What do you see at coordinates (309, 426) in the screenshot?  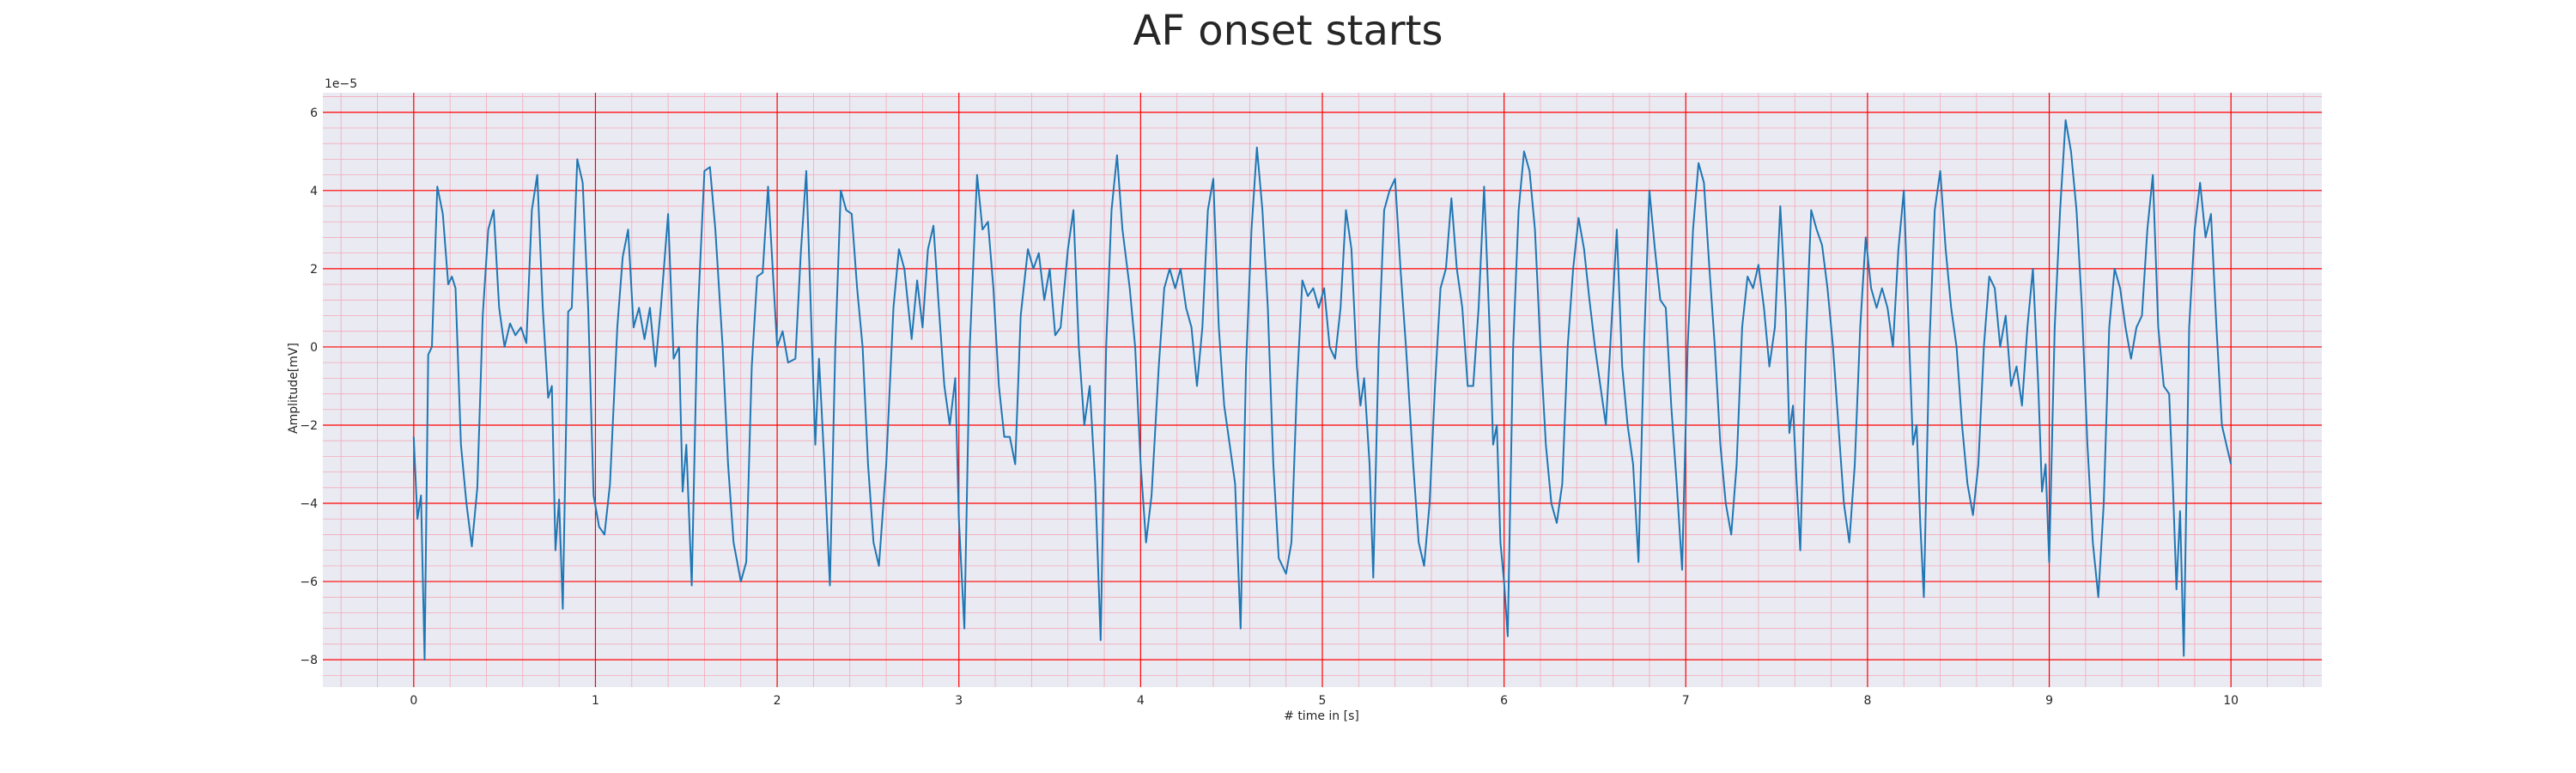 I see `y-tick-label: −2` at bounding box center [309, 426].